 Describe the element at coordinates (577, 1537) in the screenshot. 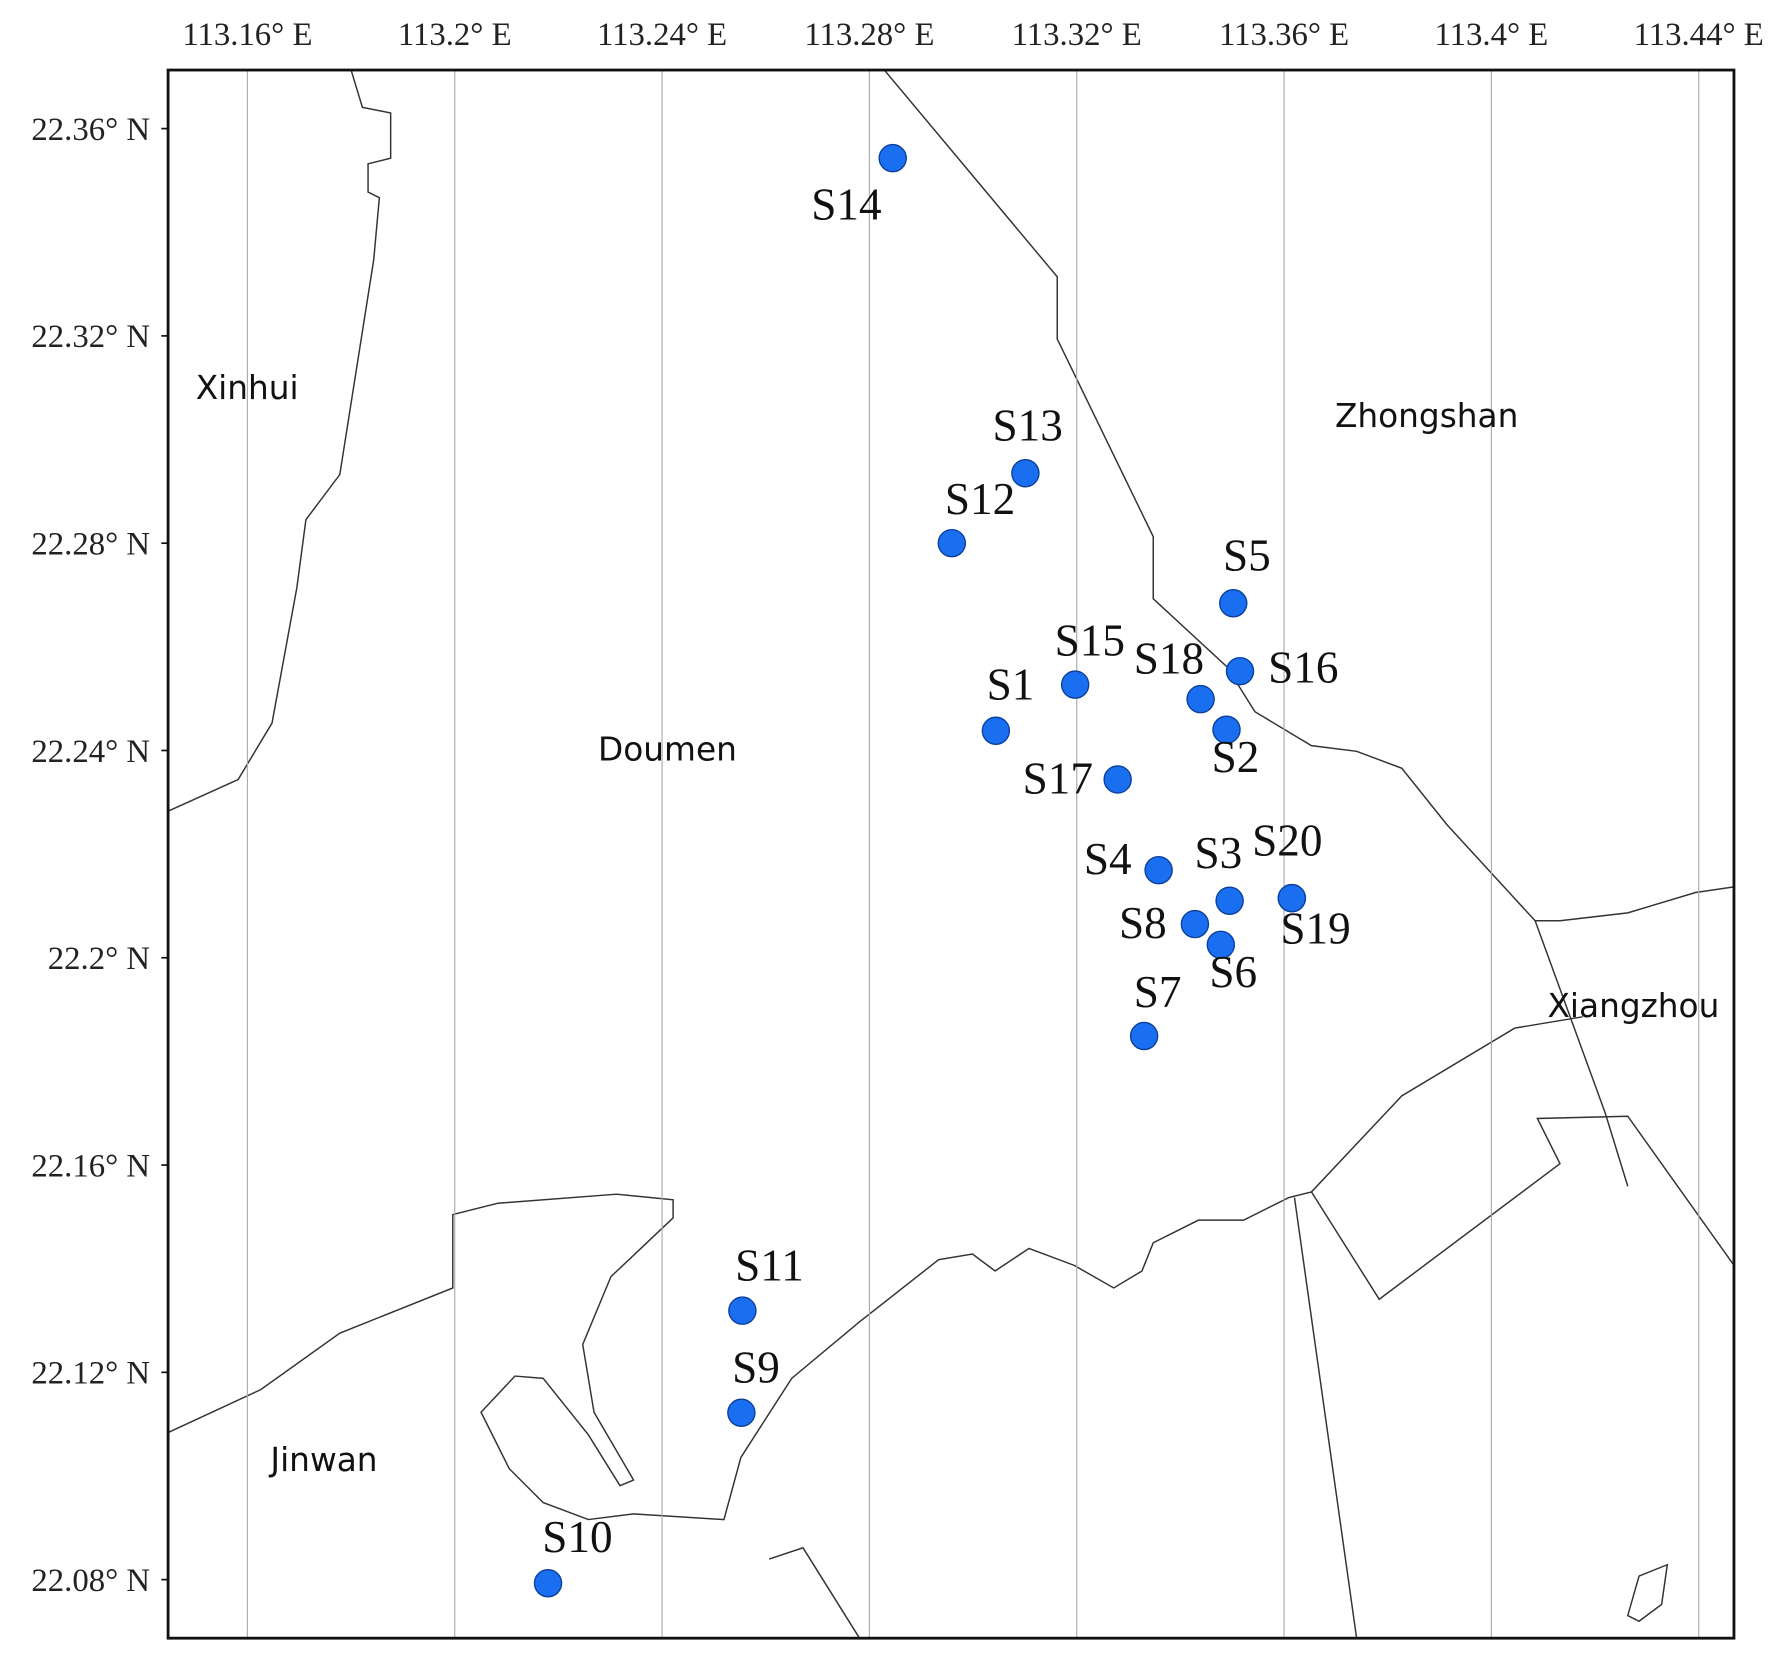

I see `point-label: S10` at that location.